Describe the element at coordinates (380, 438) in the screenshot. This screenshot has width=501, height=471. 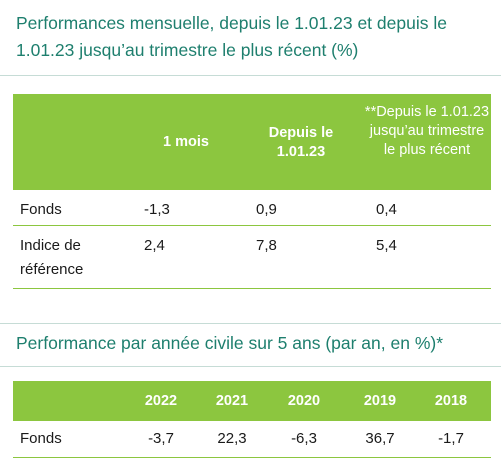
I see `value-cell: 36,7` at that location.